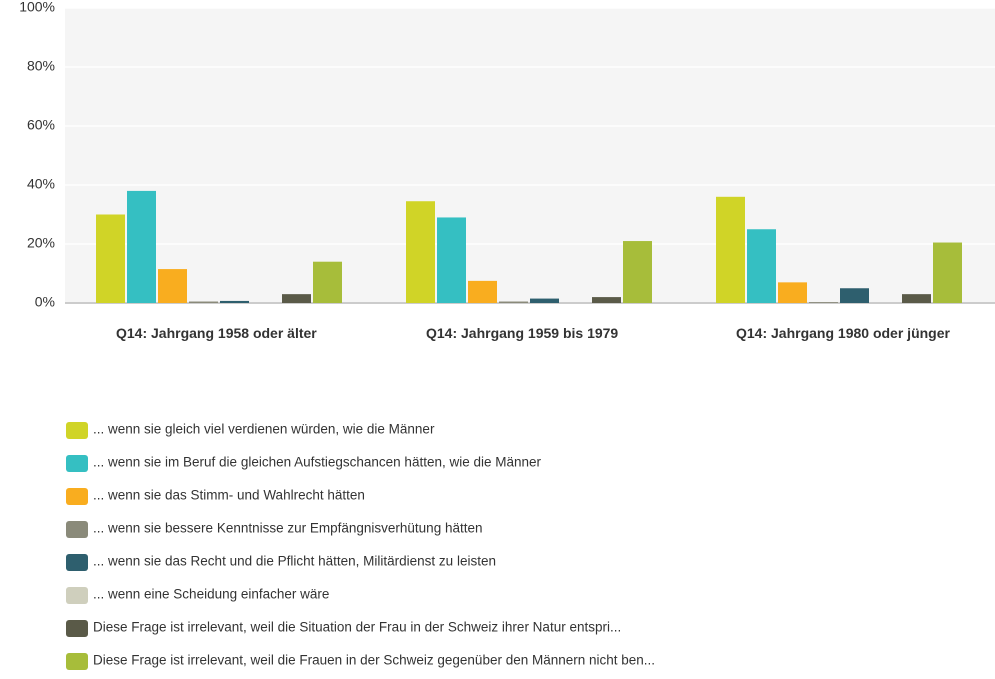  Describe the element at coordinates (843, 333) in the screenshot. I see `x-tick-label: Q14: Jahrgang 1980 oder jünger` at that location.